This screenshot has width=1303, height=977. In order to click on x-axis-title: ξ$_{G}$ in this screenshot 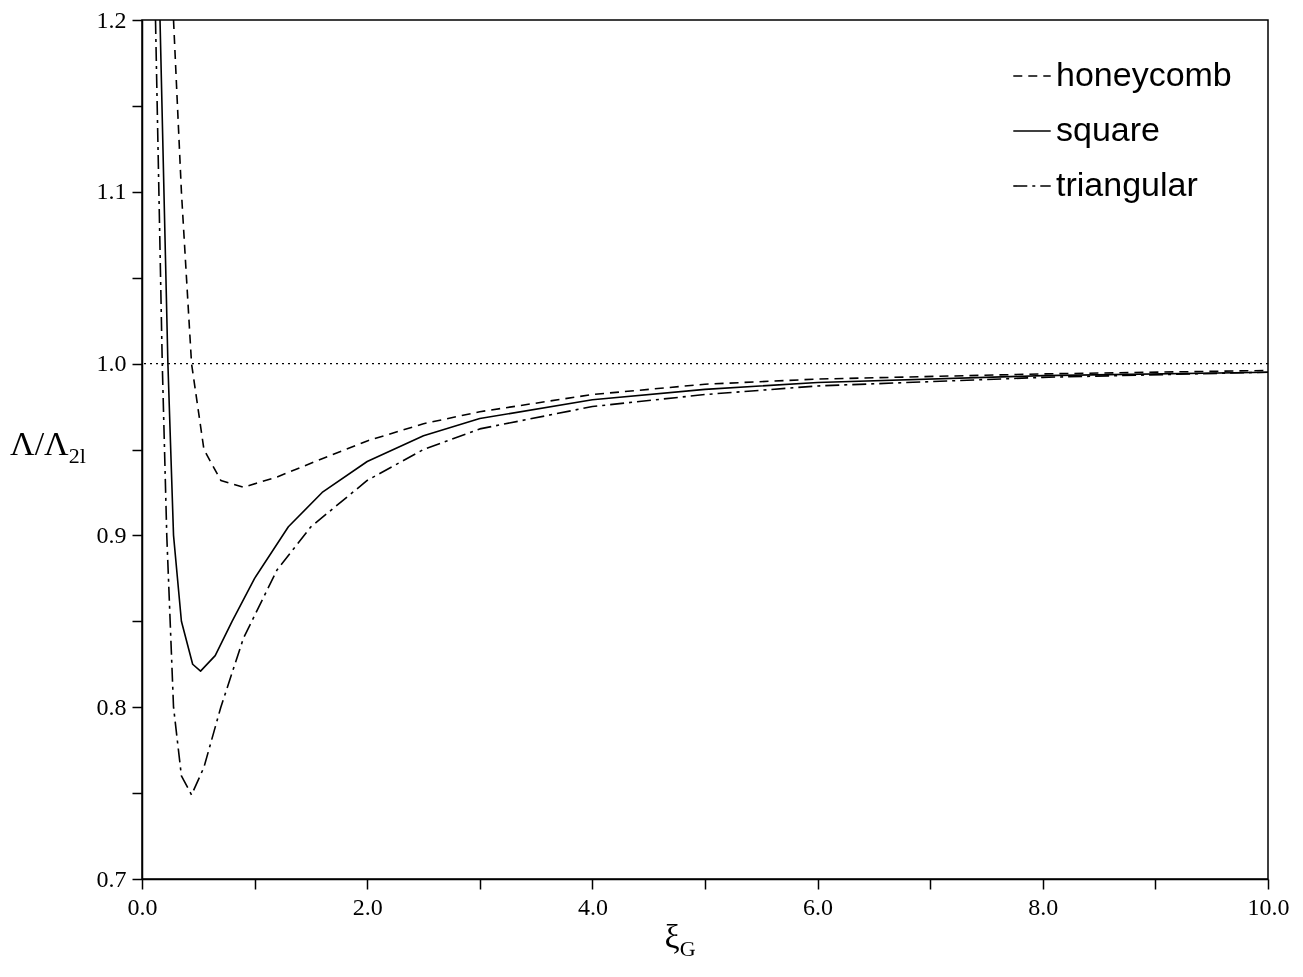, I will do `click(680, 940)`.